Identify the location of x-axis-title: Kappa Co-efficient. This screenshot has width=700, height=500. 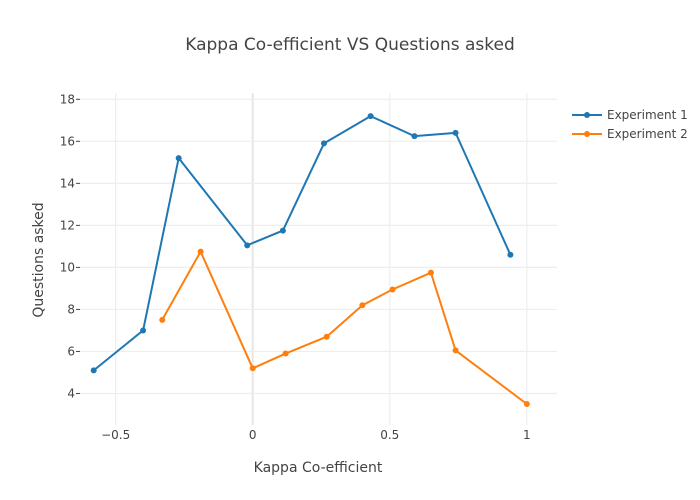
(318, 468).